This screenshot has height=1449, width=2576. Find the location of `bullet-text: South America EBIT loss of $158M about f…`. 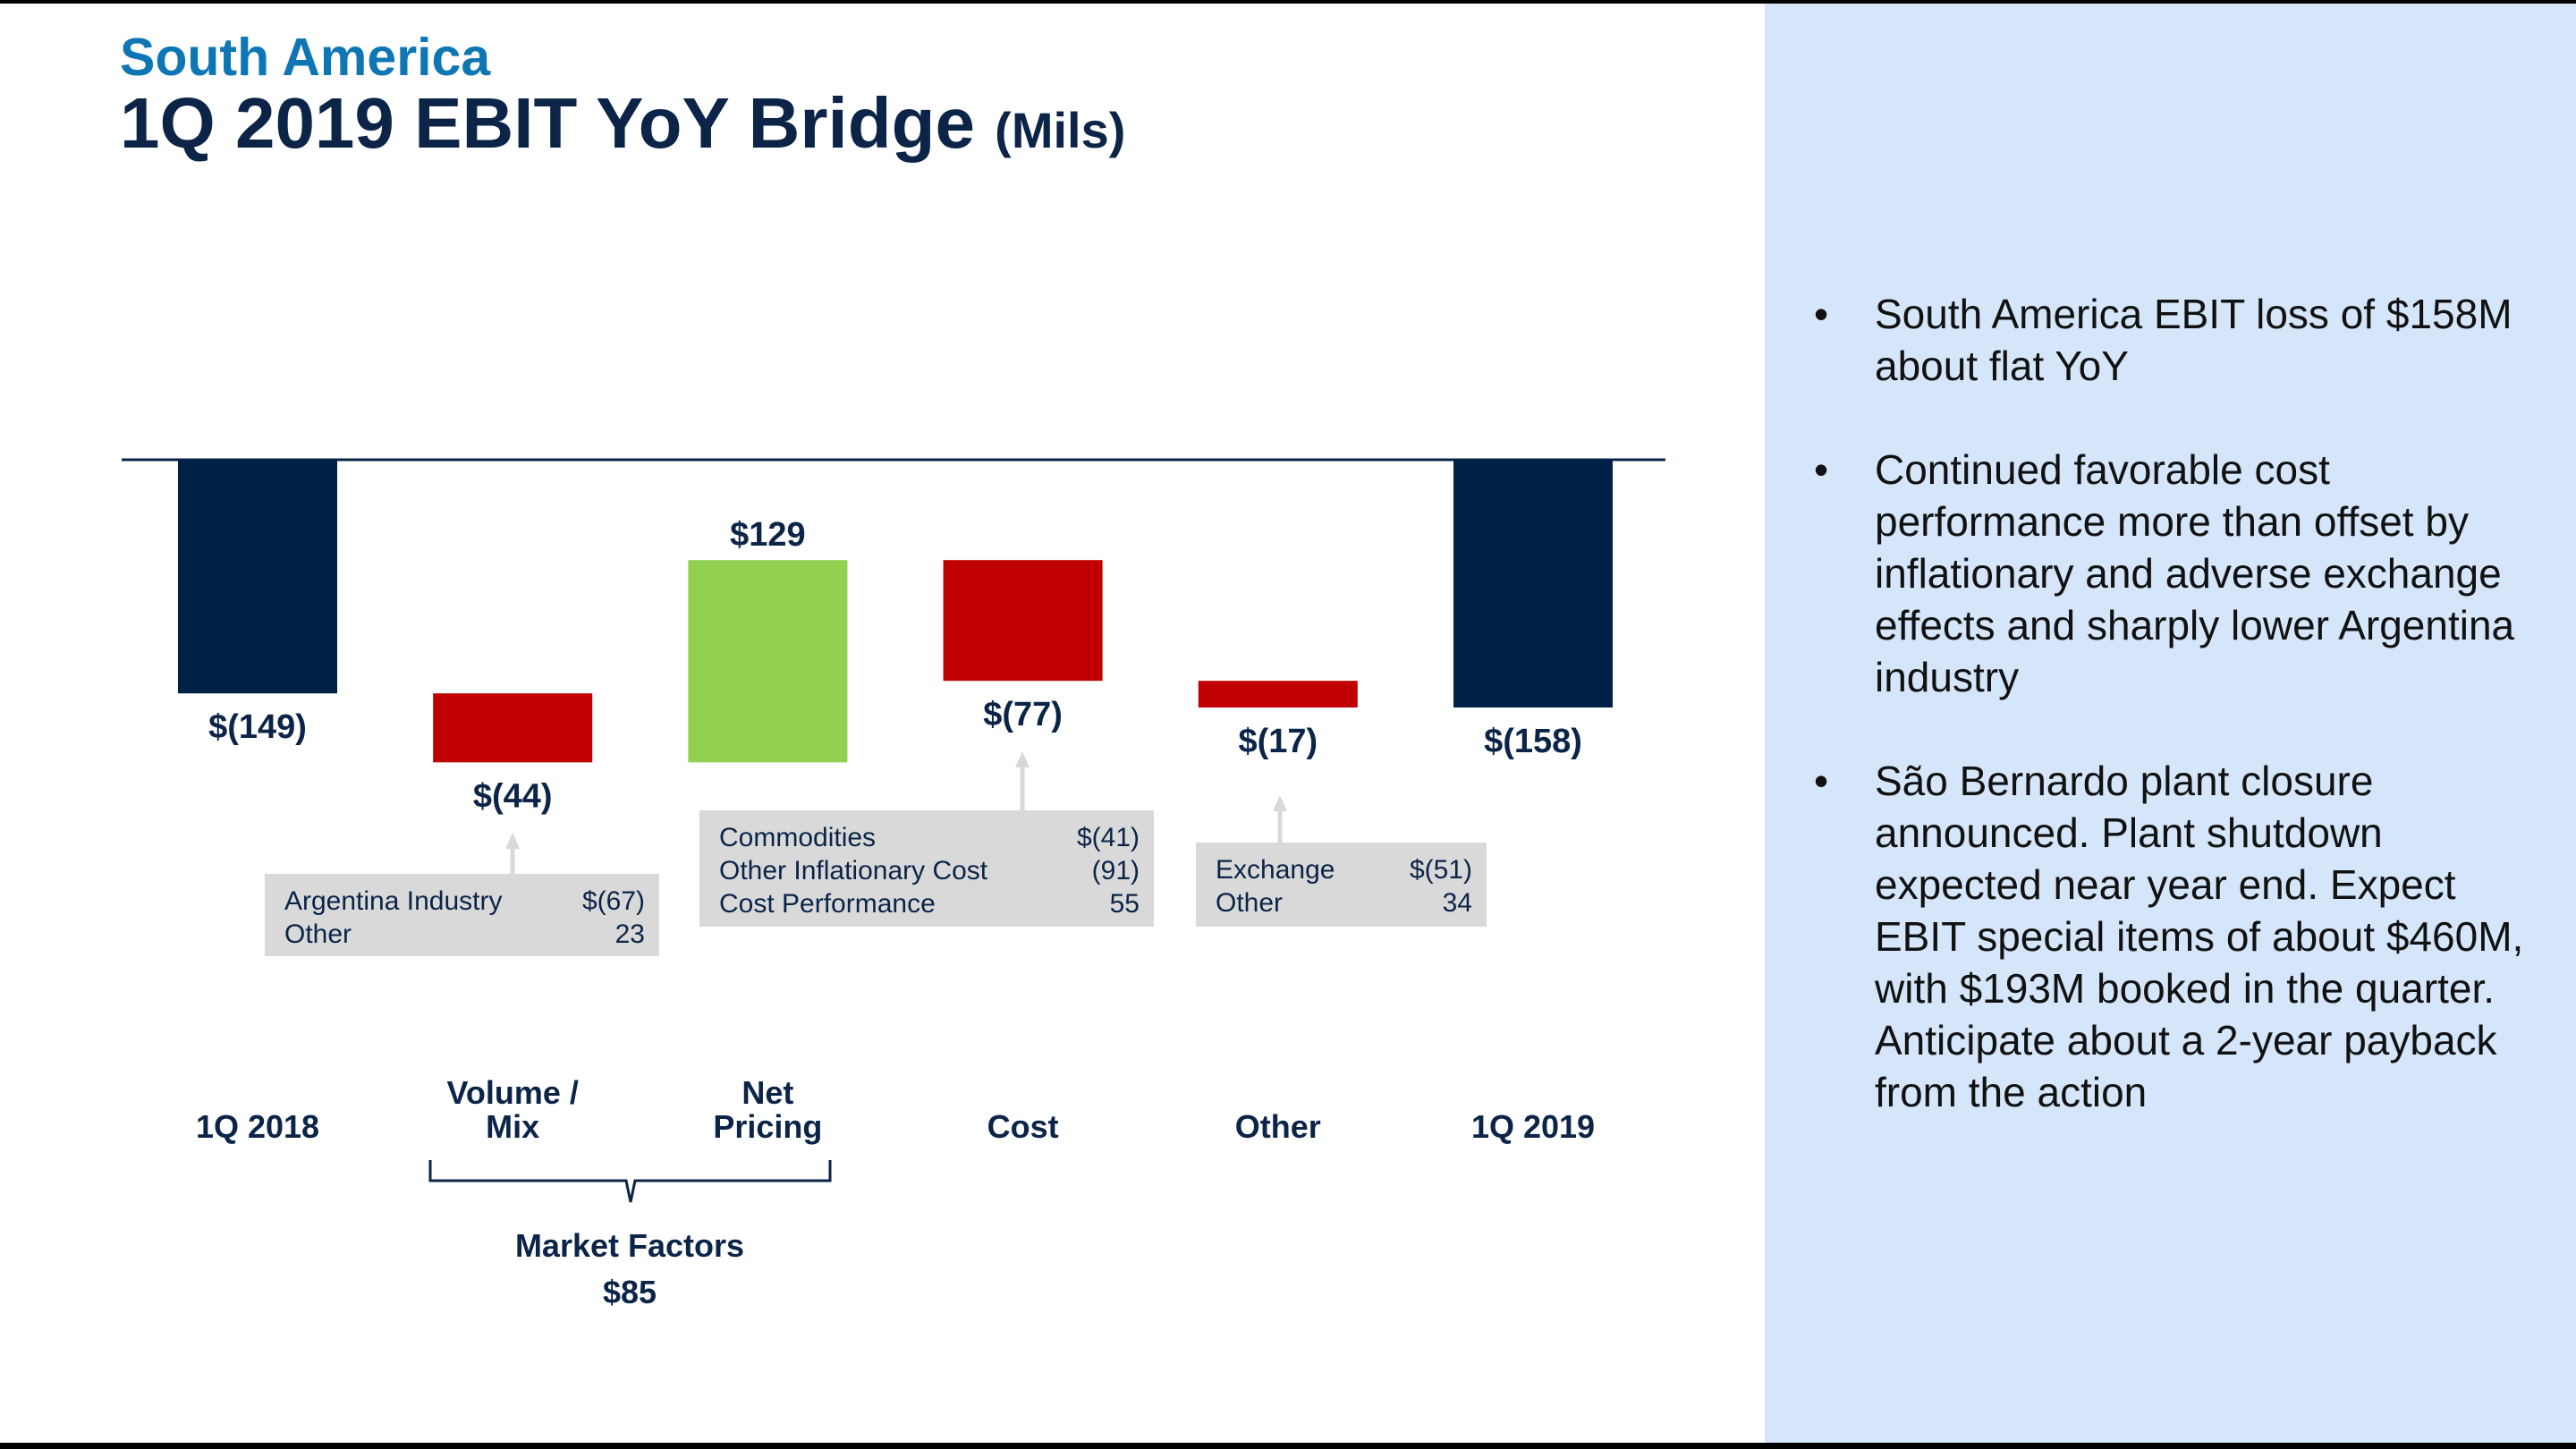

bullet-text: South America EBIT loss of $158M about f… is located at coordinates (2193, 340).